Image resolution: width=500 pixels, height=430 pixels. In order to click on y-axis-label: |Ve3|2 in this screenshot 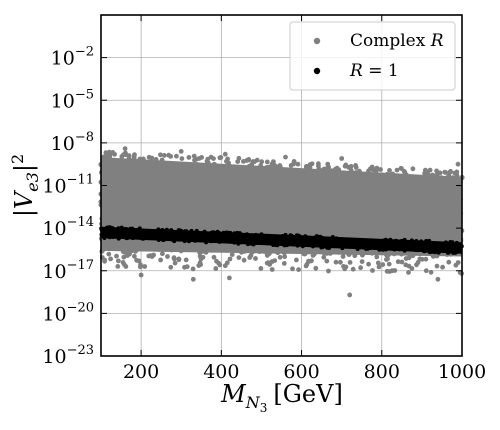, I will do `click(25, 185)`.